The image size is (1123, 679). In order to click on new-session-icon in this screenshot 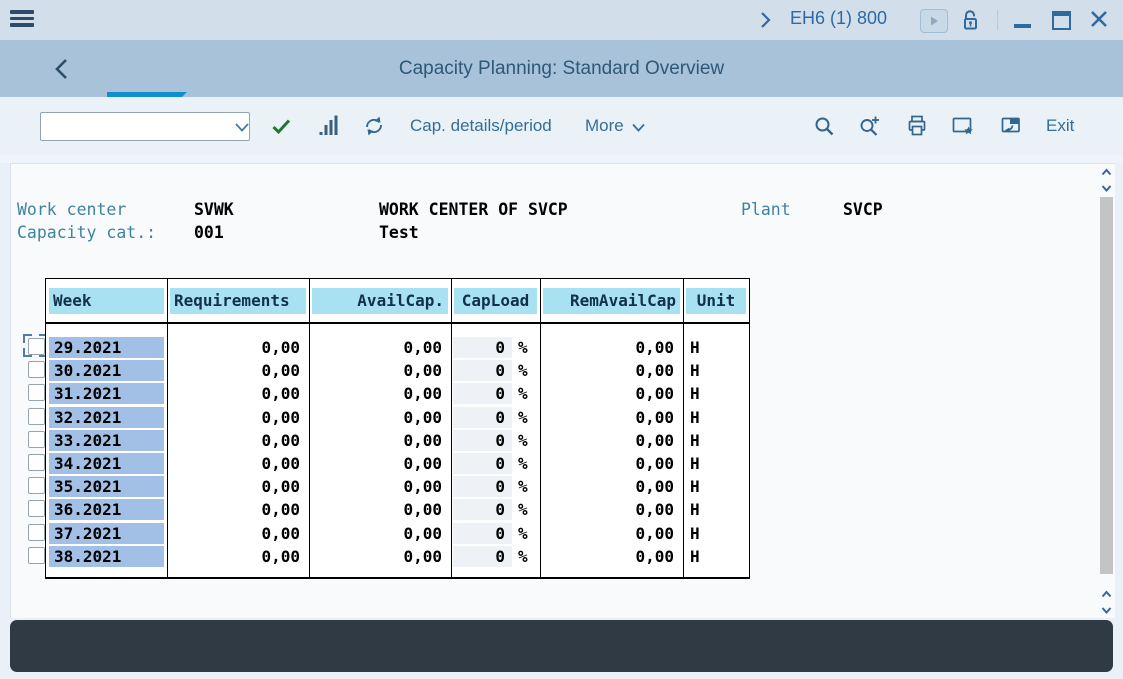, I will do `click(1011, 126)`.